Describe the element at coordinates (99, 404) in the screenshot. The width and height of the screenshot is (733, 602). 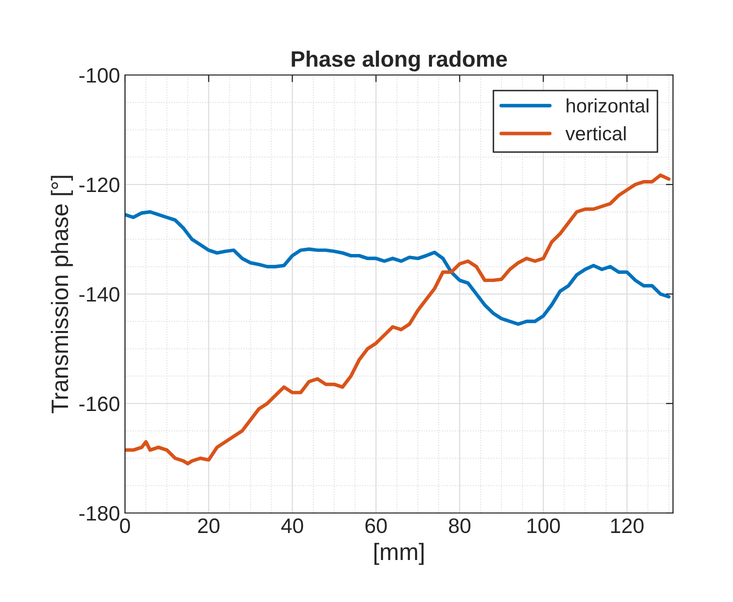
I see `y-tick-label: -160` at that location.